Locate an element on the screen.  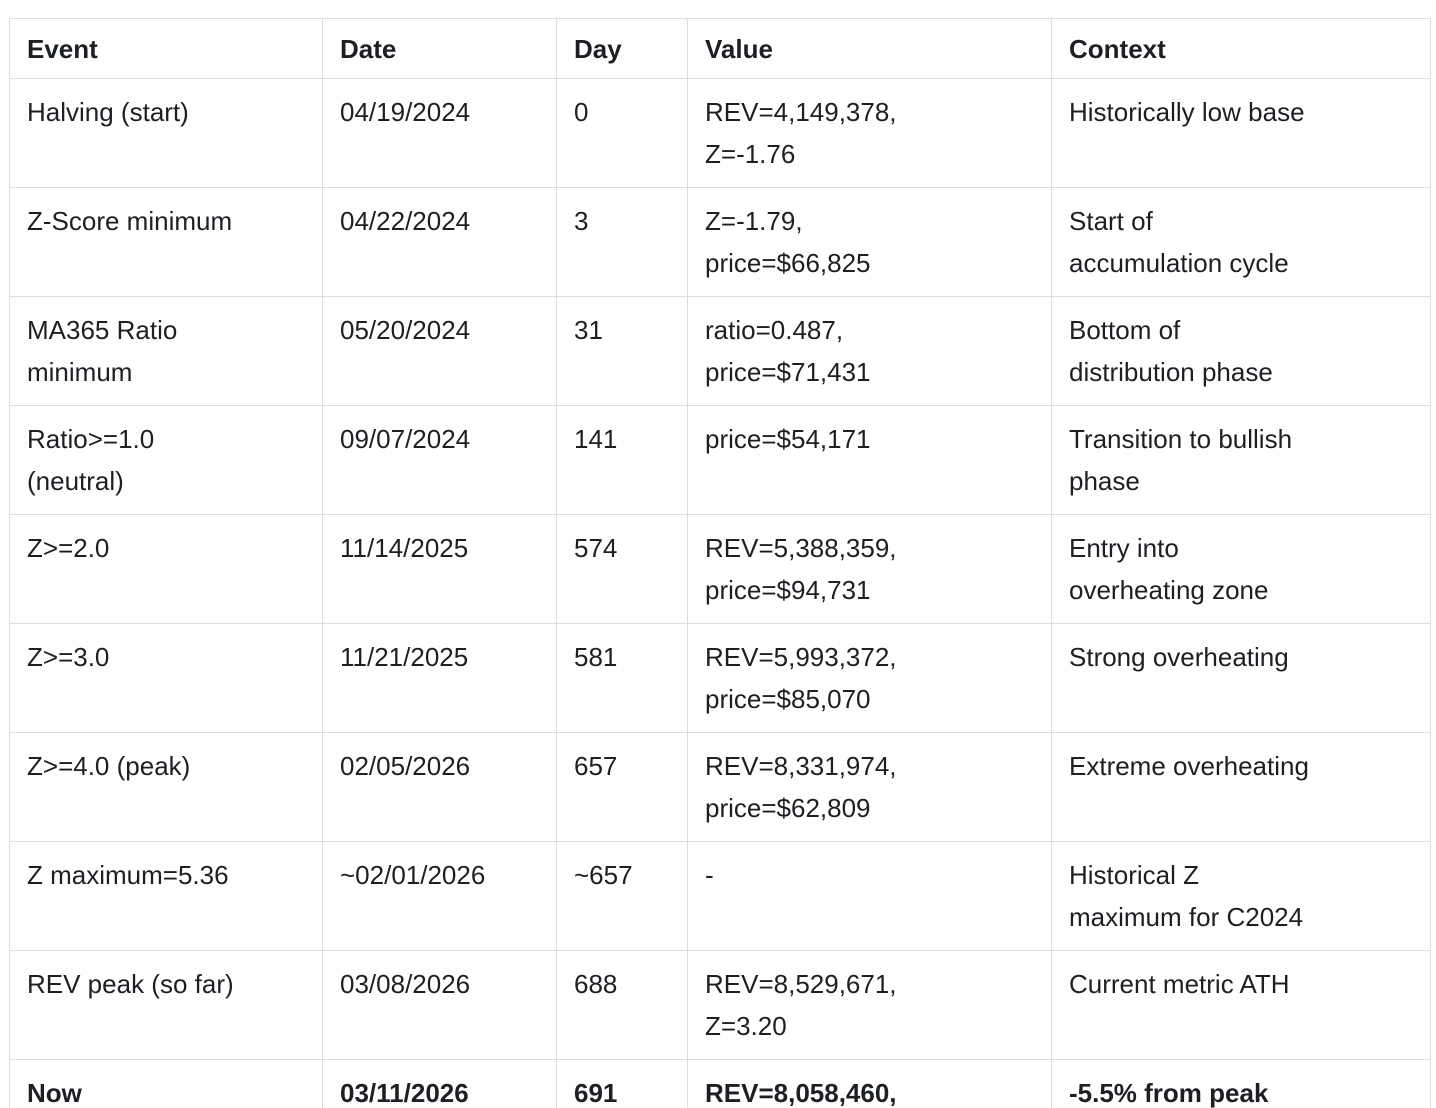
table-header: Event Date Day Value Context is located at coordinates (720, 48).